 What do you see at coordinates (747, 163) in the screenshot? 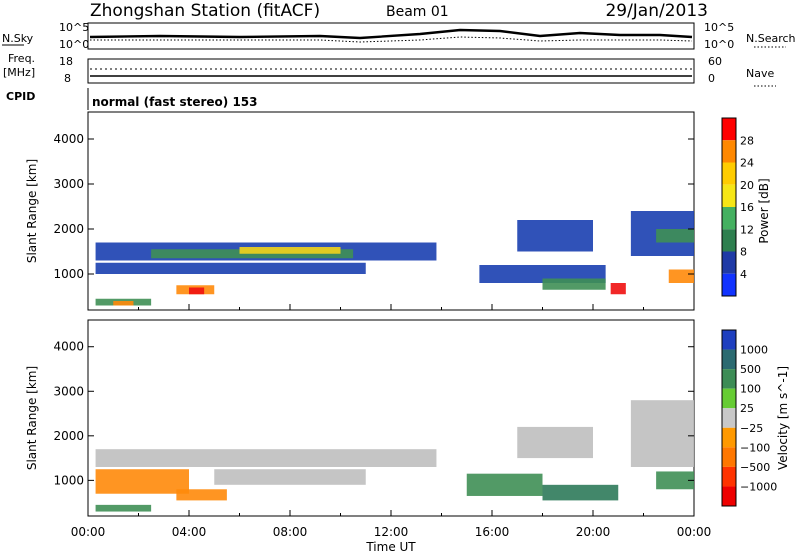
I see `power-colorbar-tick: 24` at bounding box center [747, 163].